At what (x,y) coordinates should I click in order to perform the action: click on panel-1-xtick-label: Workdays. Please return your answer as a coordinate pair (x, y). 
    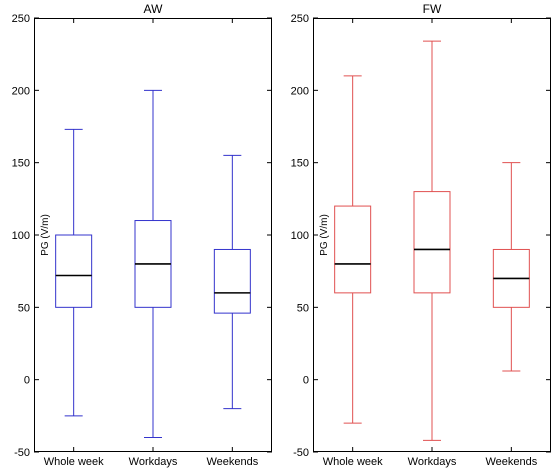
    Looking at the image, I should click on (153, 462).